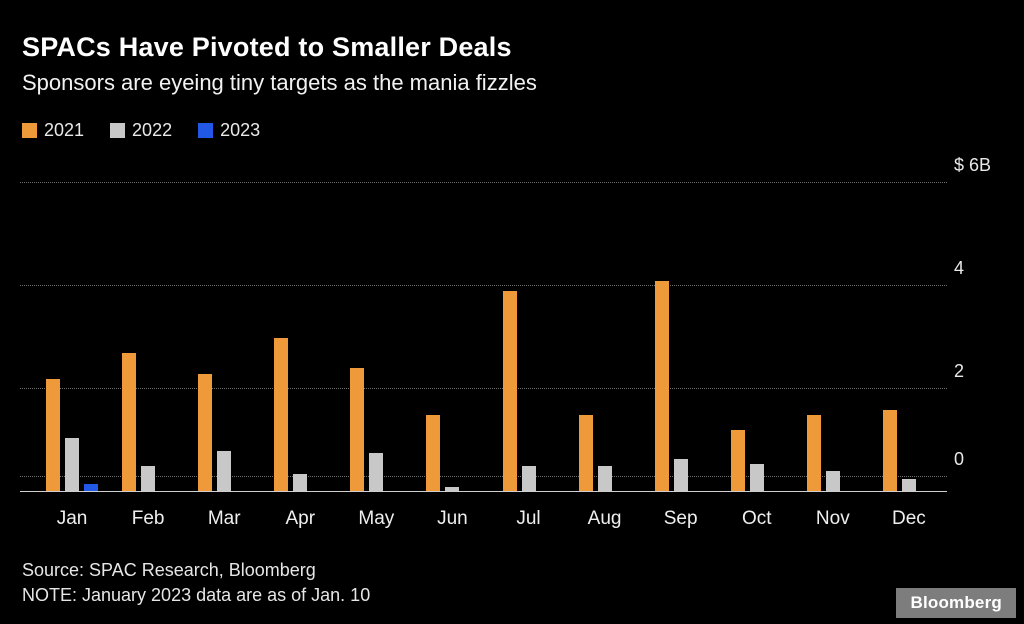 The image size is (1024, 624). Describe the element at coordinates (148, 479) in the screenshot. I see `bar-2022-feb` at that location.